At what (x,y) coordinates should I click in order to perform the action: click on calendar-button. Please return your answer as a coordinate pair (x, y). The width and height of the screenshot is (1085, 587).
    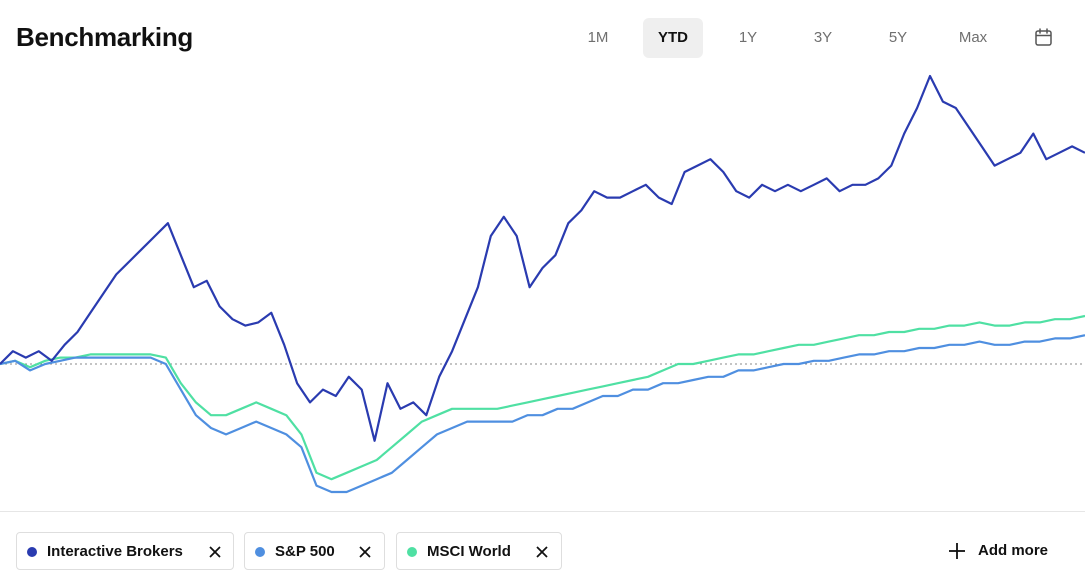
    Looking at the image, I should click on (1044, 38).